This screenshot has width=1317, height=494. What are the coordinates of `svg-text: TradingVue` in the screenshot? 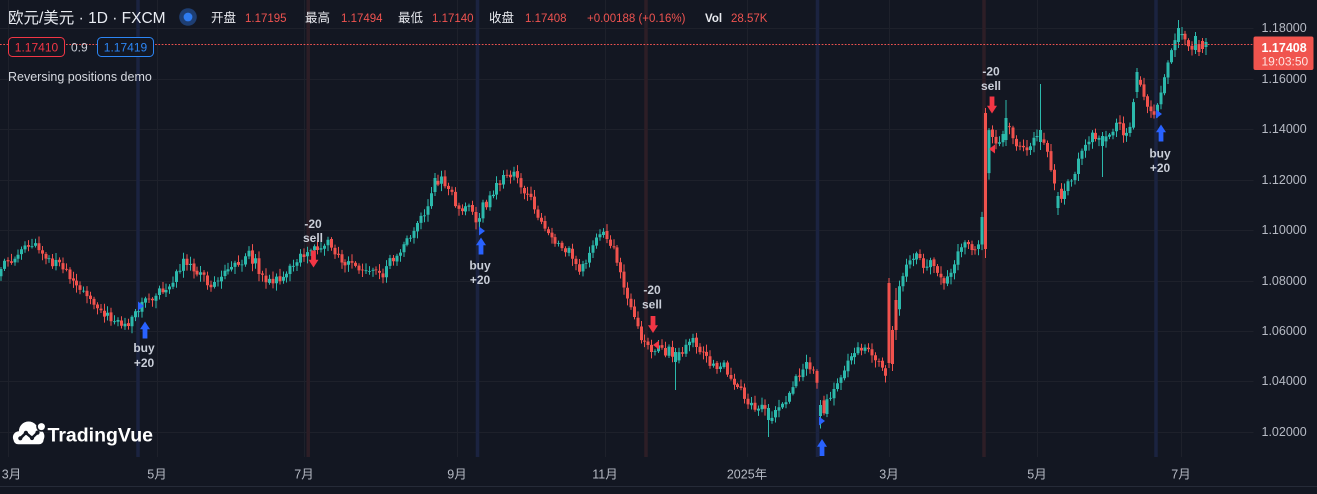 It's located at (101, 436).